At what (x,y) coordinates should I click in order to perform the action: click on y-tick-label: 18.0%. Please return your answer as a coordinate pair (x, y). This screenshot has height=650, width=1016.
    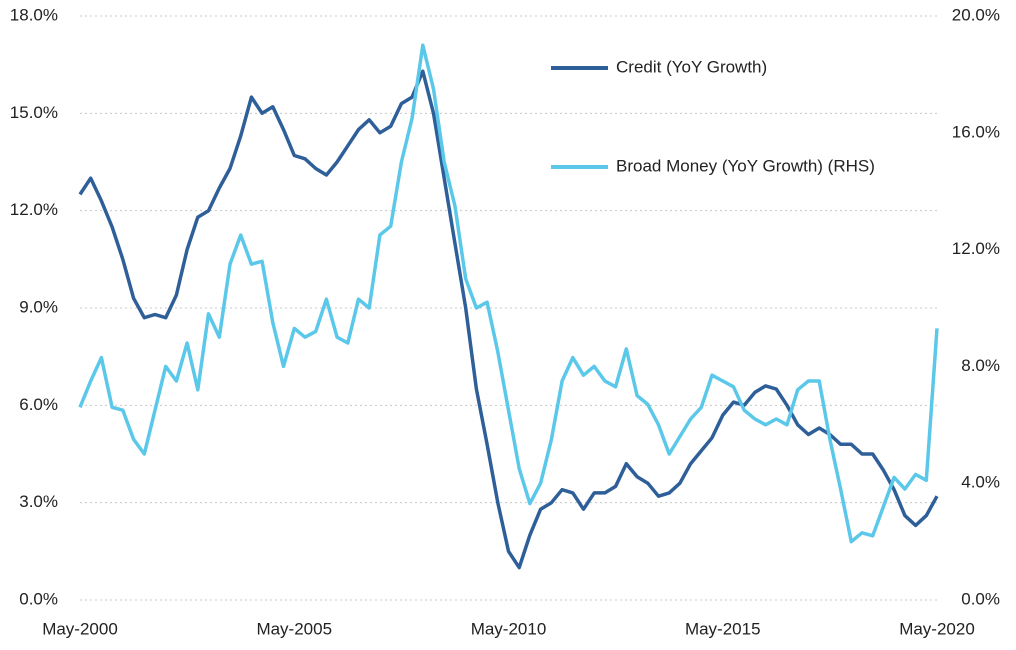
    Looking at the image, I should click on (34, 14).